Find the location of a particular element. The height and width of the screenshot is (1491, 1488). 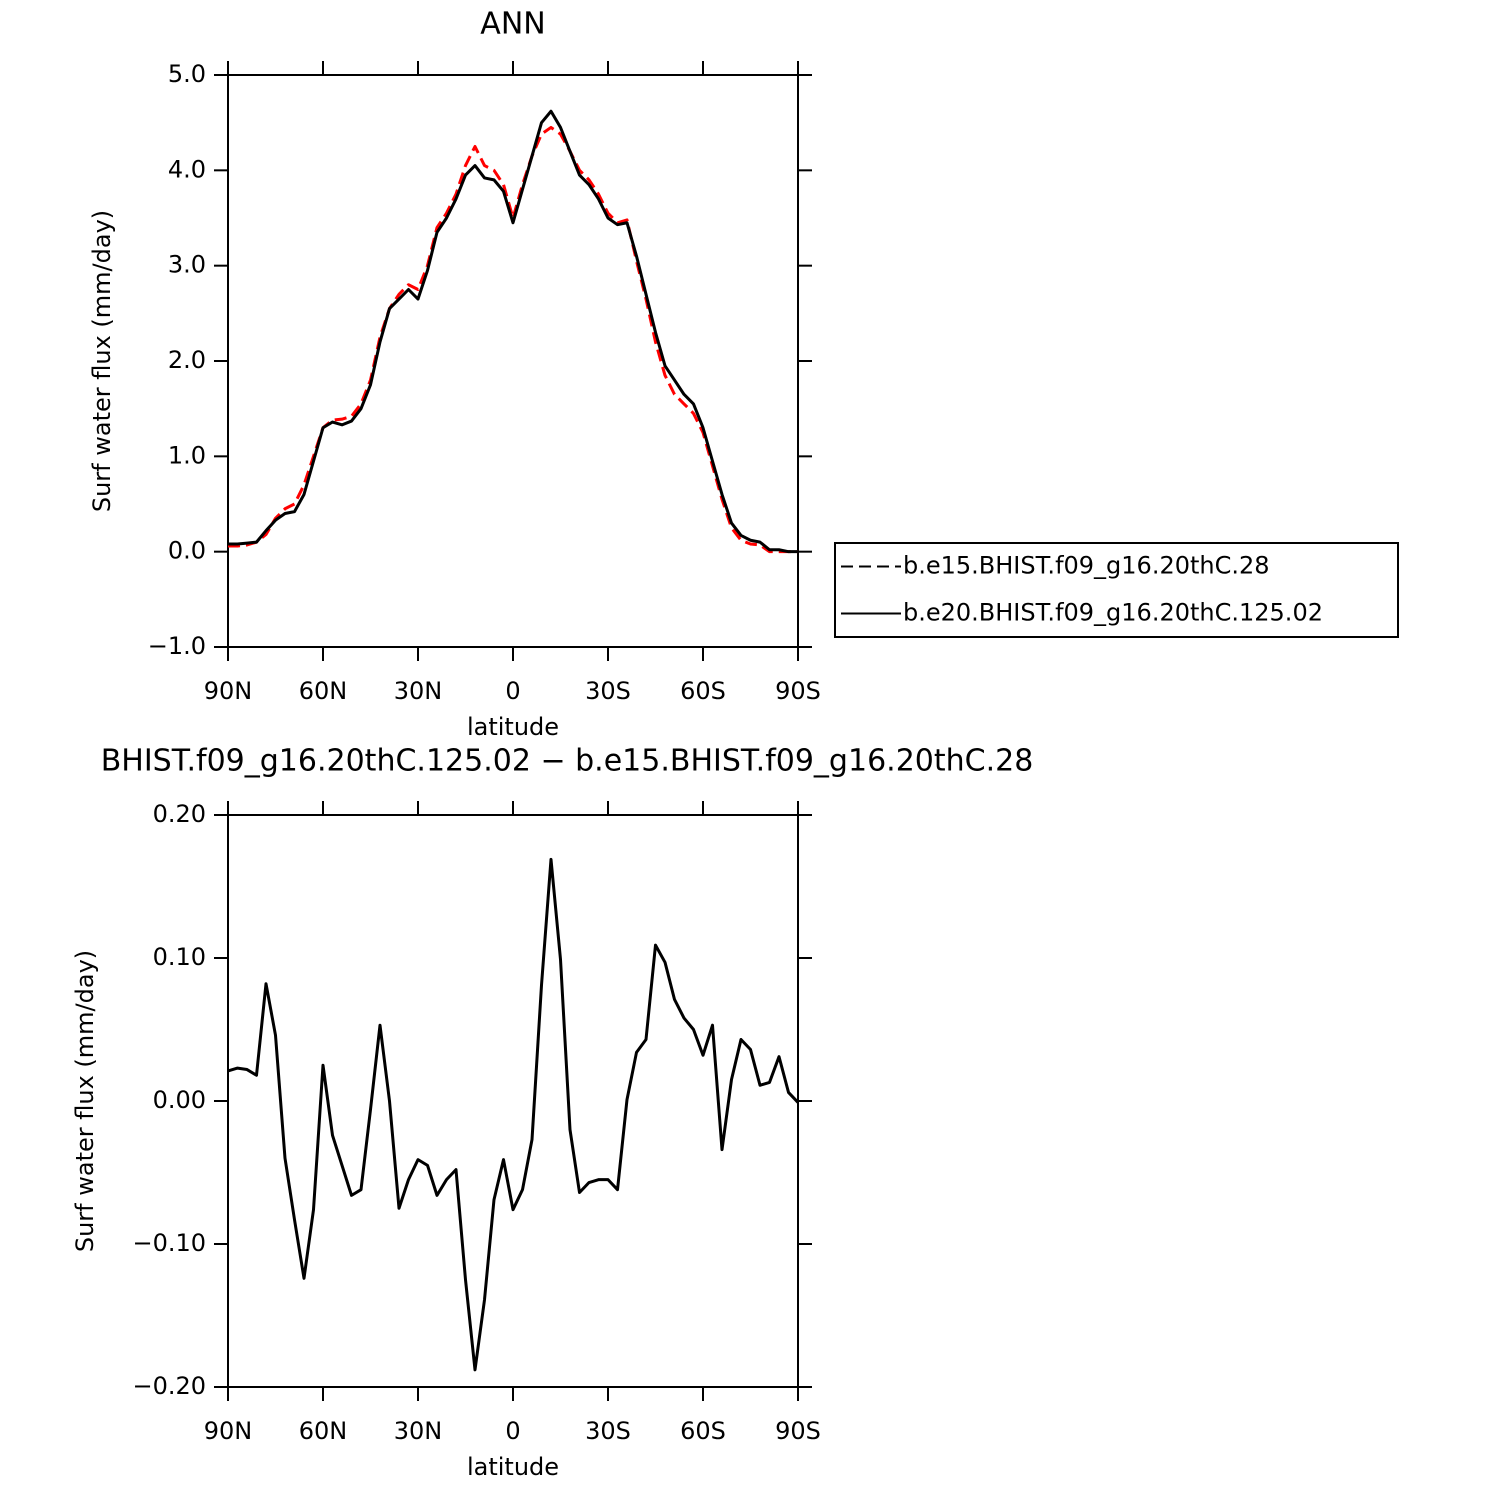

y-tick-label: 0.20 is located at coordinates (179, 814).